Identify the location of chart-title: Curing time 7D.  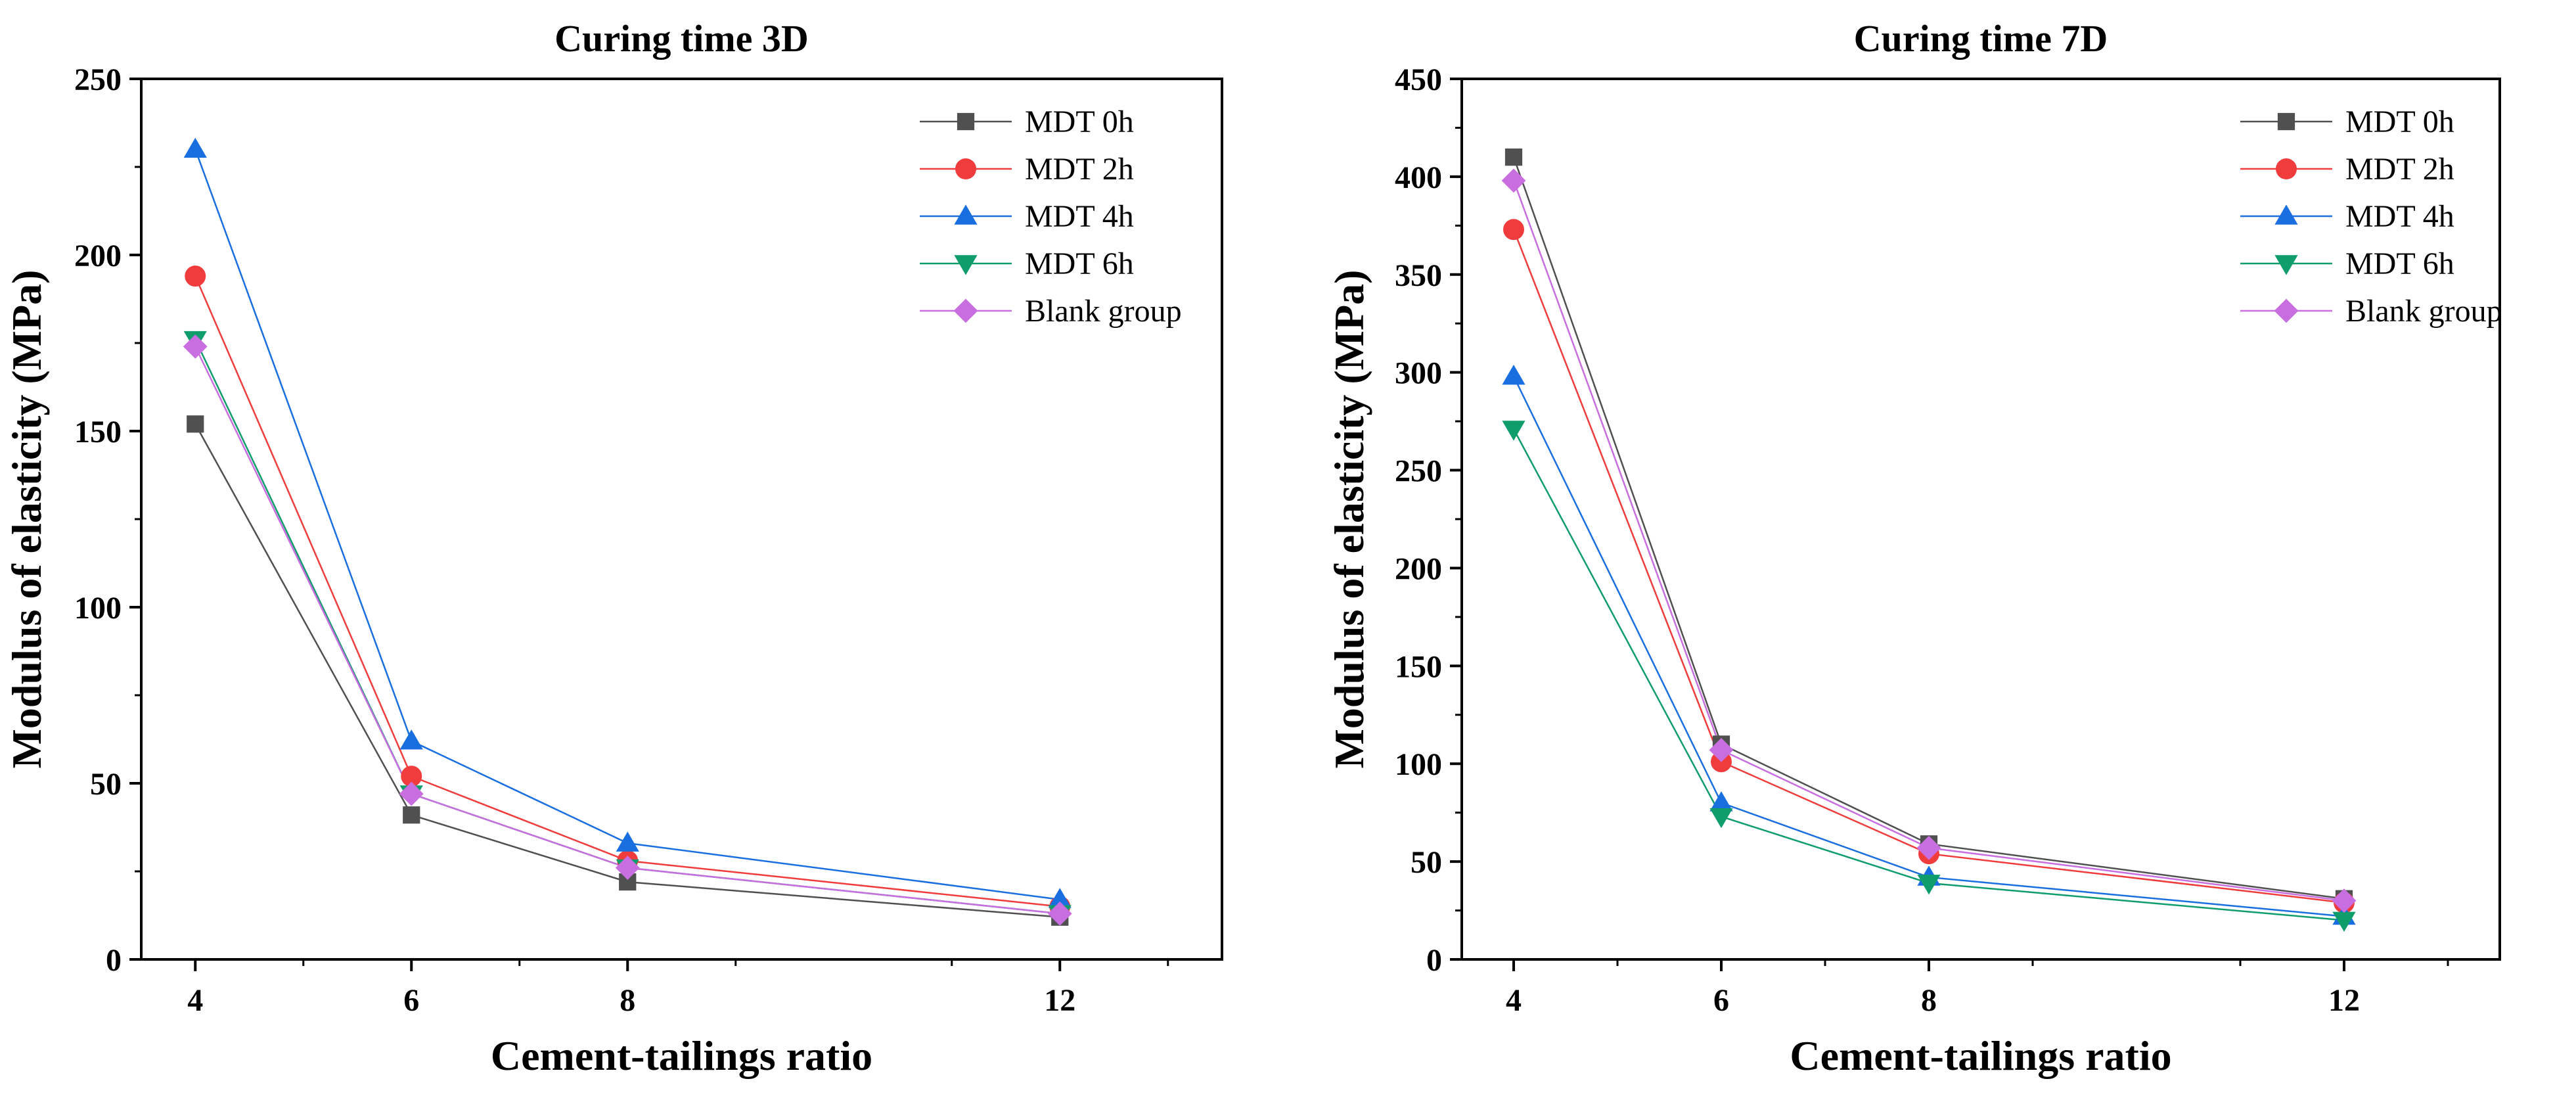
(1981, 38).